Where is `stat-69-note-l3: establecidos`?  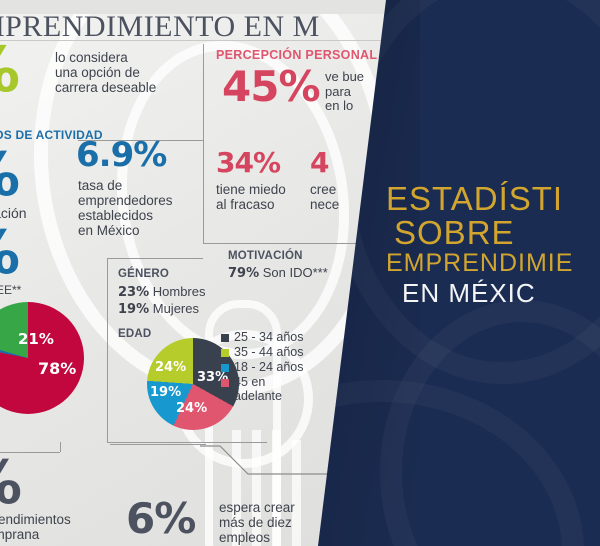 stat-69-note-l3: establecidos is located at coordinates (116, 216).